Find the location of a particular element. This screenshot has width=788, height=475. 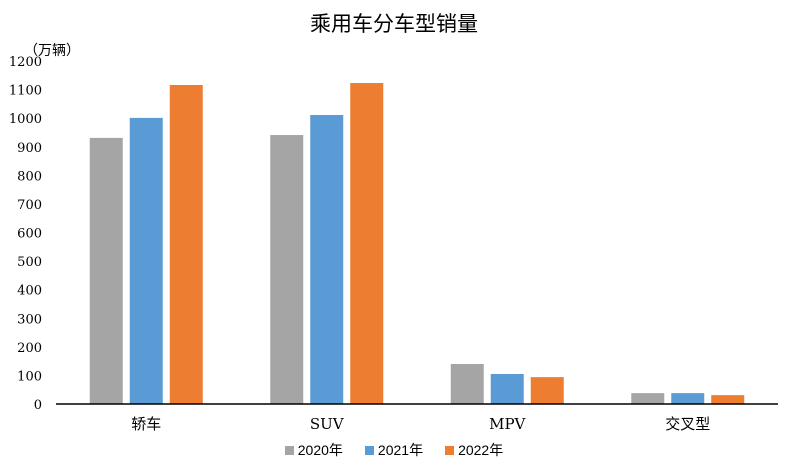

legend-item: 2021年 is located at coordinates (394, 450).